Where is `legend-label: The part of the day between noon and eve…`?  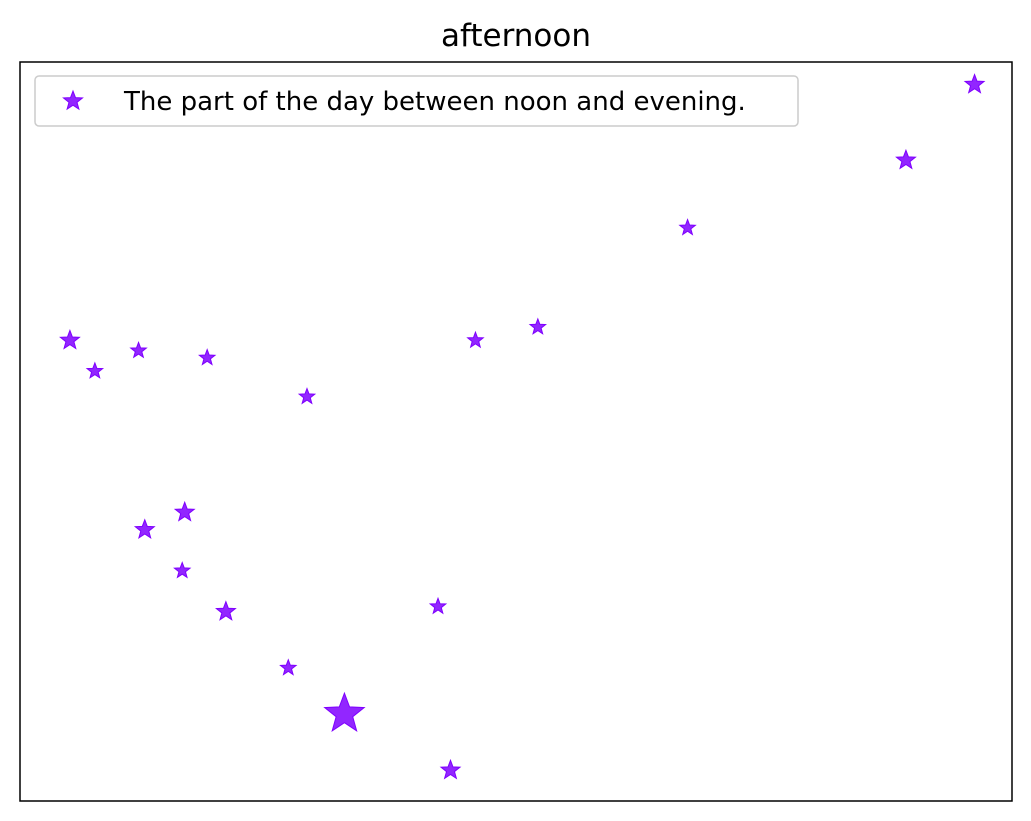
legend-label: The part of the day between noon and eve… is located at coordinates (434, 102).